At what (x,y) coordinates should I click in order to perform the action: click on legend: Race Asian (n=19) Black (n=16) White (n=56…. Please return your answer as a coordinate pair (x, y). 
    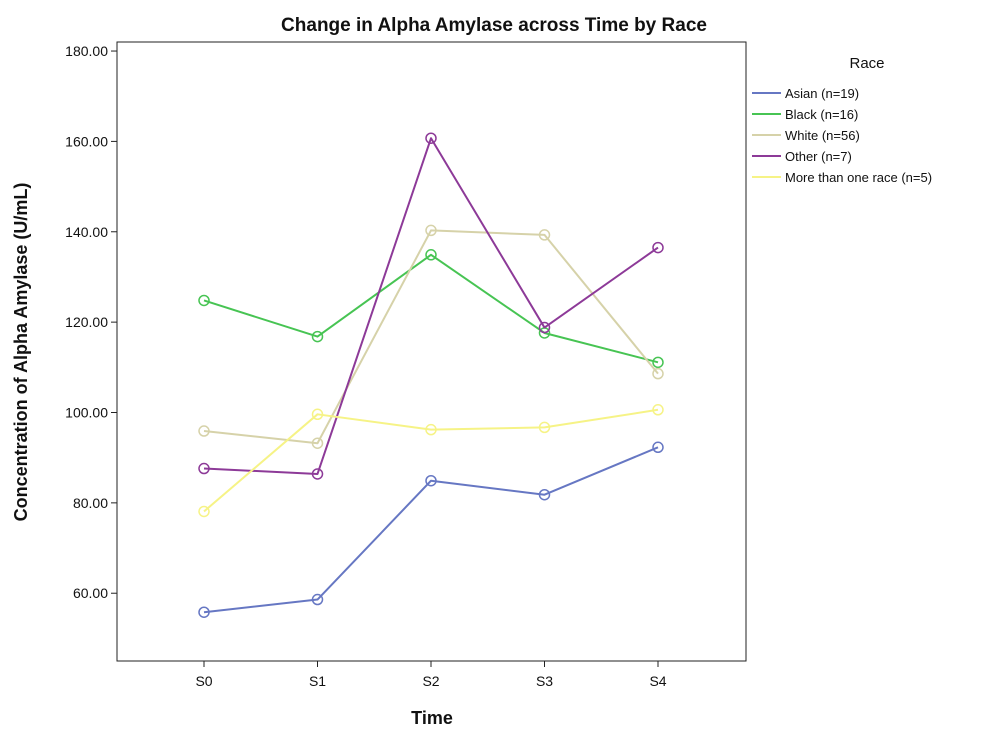
    Looking at the image, I should click on (842, 120).